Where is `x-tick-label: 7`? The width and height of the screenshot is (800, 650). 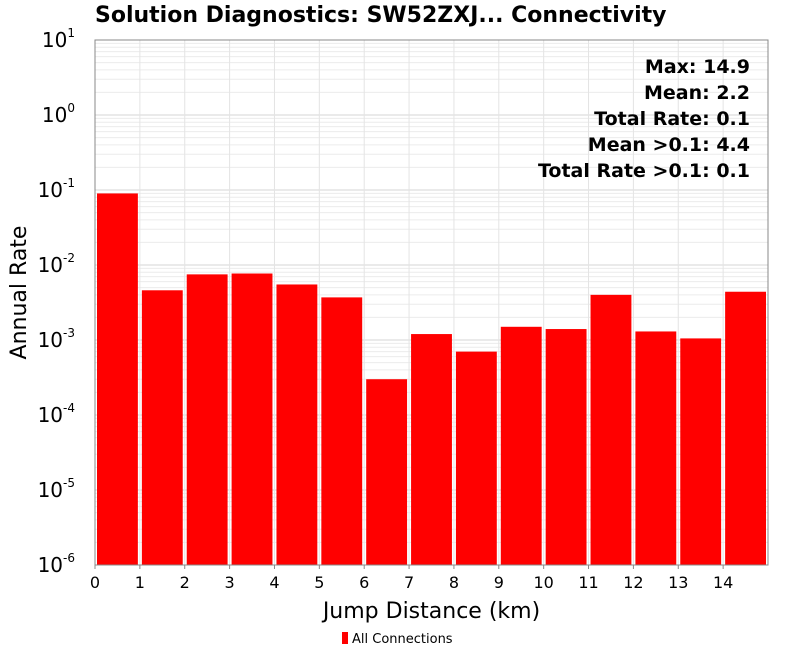
x-tick-label: 7 is located at coordinates (409, 582).